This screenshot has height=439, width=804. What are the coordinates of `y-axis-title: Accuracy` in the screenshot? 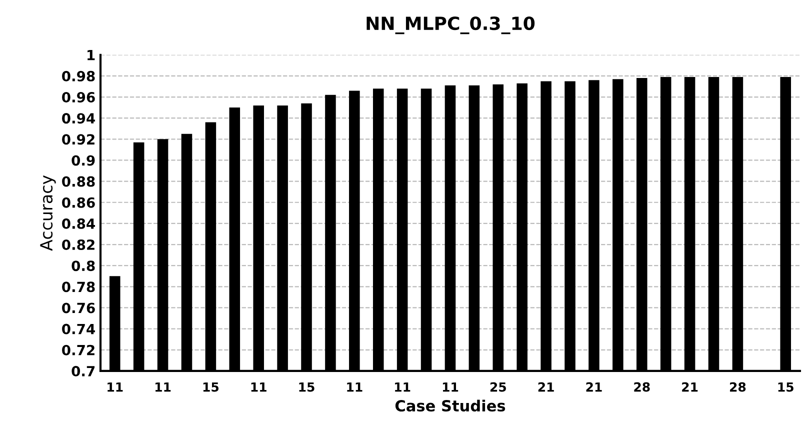 It's located at (48, 213).